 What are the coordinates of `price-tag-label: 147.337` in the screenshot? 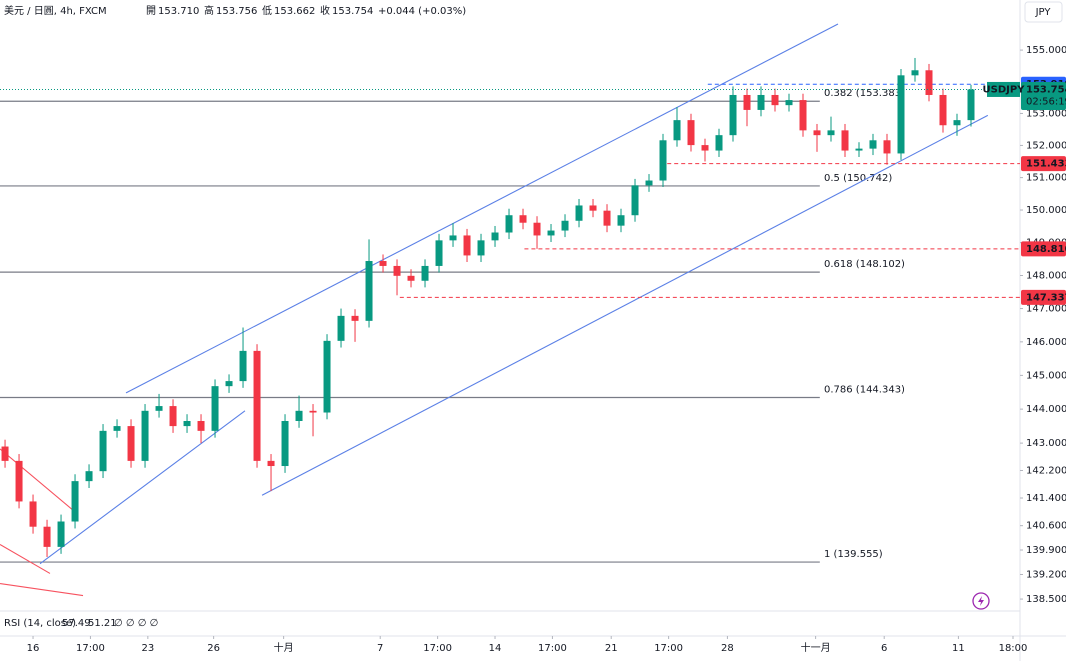 It's located at (1046, 297).